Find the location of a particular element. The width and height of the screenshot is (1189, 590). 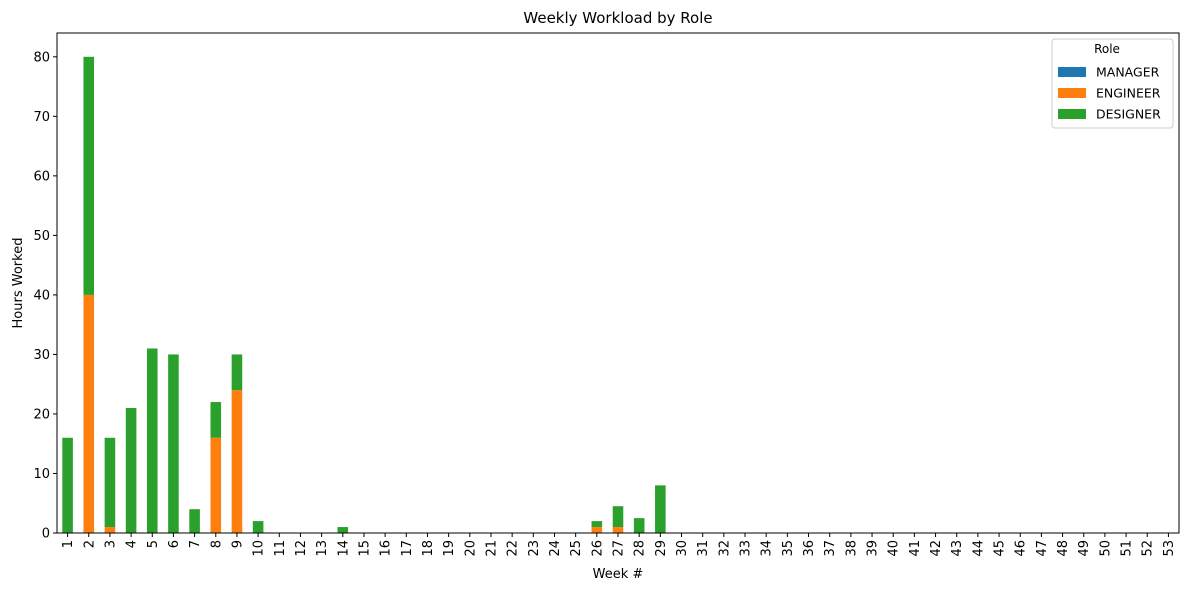

x-tick-label: 34 is located at coordinates (767, 548).